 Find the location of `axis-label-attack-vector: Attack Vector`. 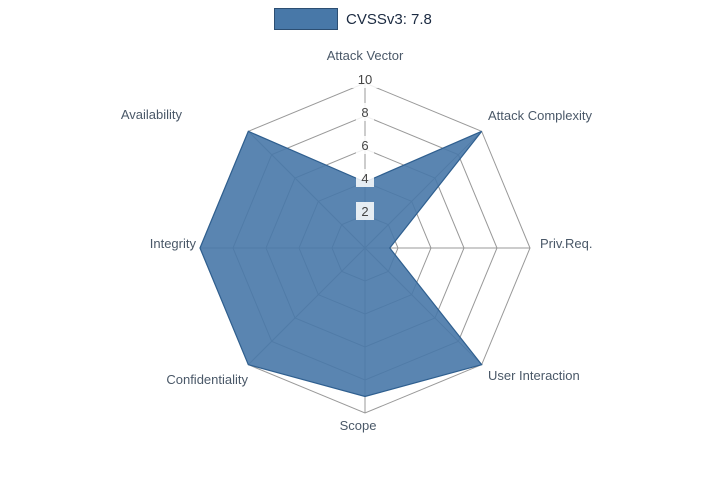

axis-label-attack-vector: Attack Vector is located at coordinates (365, 55).